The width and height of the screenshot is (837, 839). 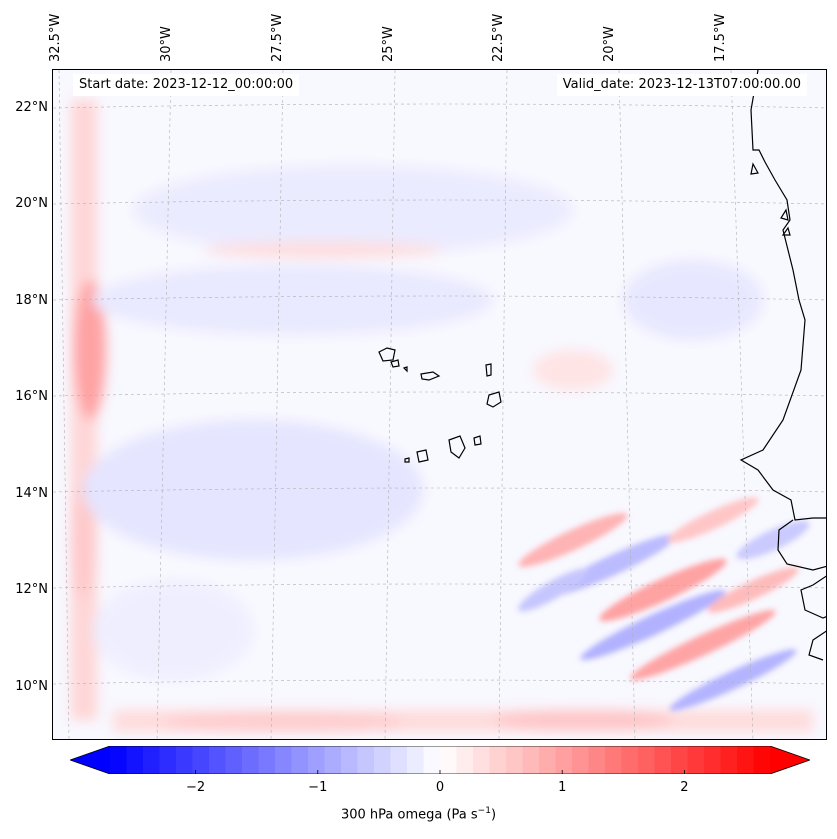 What do you see at coordinates (499, 37) in the screenshot?
I see `lon-tick-label: 22.5°W` at bounding box center [499, 37].